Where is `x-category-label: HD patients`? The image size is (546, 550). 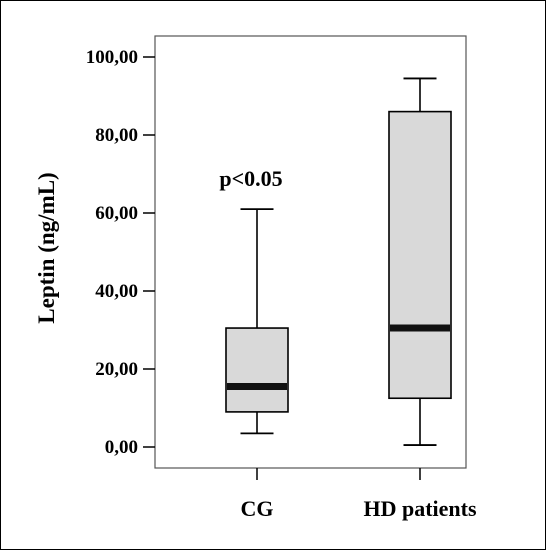
x-category-label: HD patients is located at coordinates (420, 508).